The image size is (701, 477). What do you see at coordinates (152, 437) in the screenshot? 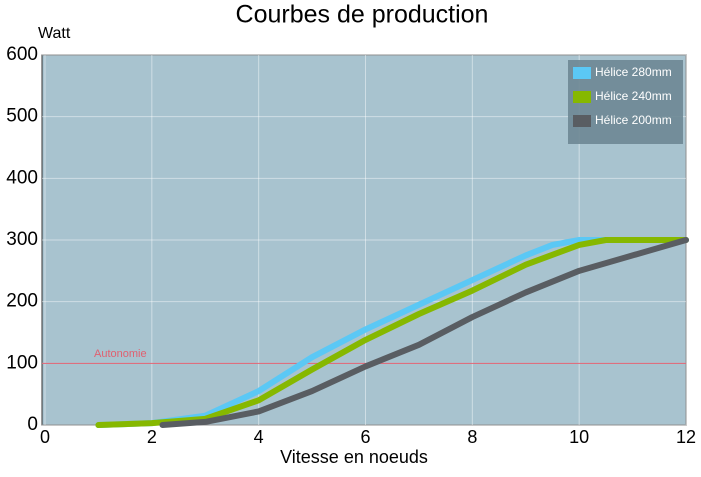
I see `x-tick-label: 2` at bounding box center [152, 437].